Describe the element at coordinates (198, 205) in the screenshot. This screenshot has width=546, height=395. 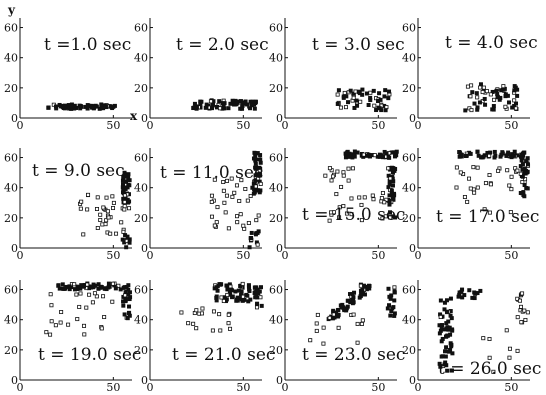
I see `snapshot-panel: 0 20 40 60 0 50 t = 11.0 sec` at that location.